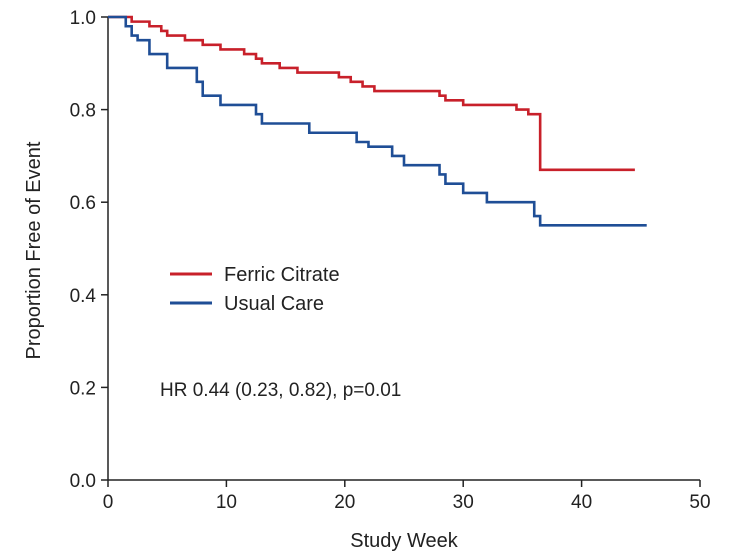 The height and width of the screenshot is (555, 736). What do you see at coordinates (83, 203) in the screenshot?
I see `y-tick-label: 0.6` at bounding box center [83, 203].